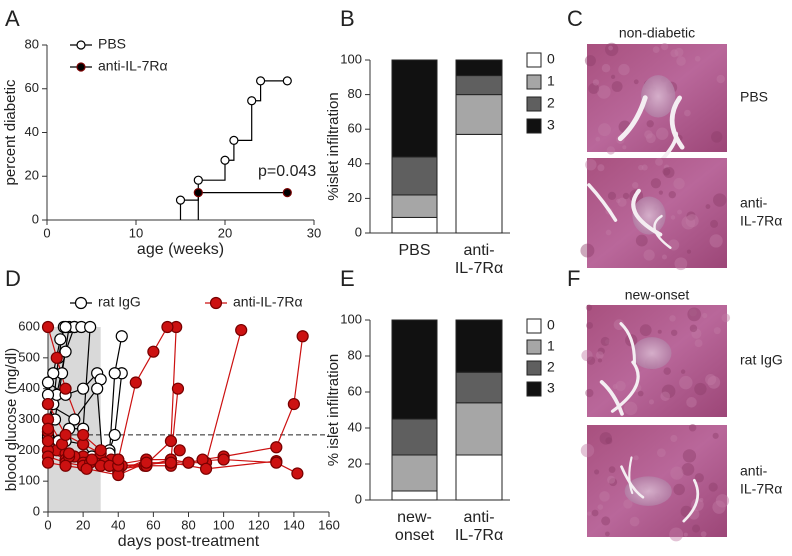  What do you see at coordinates (761, 221) in the screenshot?
I see `micrograph-label: IL-7Rα` at bounding box center [761, 221].